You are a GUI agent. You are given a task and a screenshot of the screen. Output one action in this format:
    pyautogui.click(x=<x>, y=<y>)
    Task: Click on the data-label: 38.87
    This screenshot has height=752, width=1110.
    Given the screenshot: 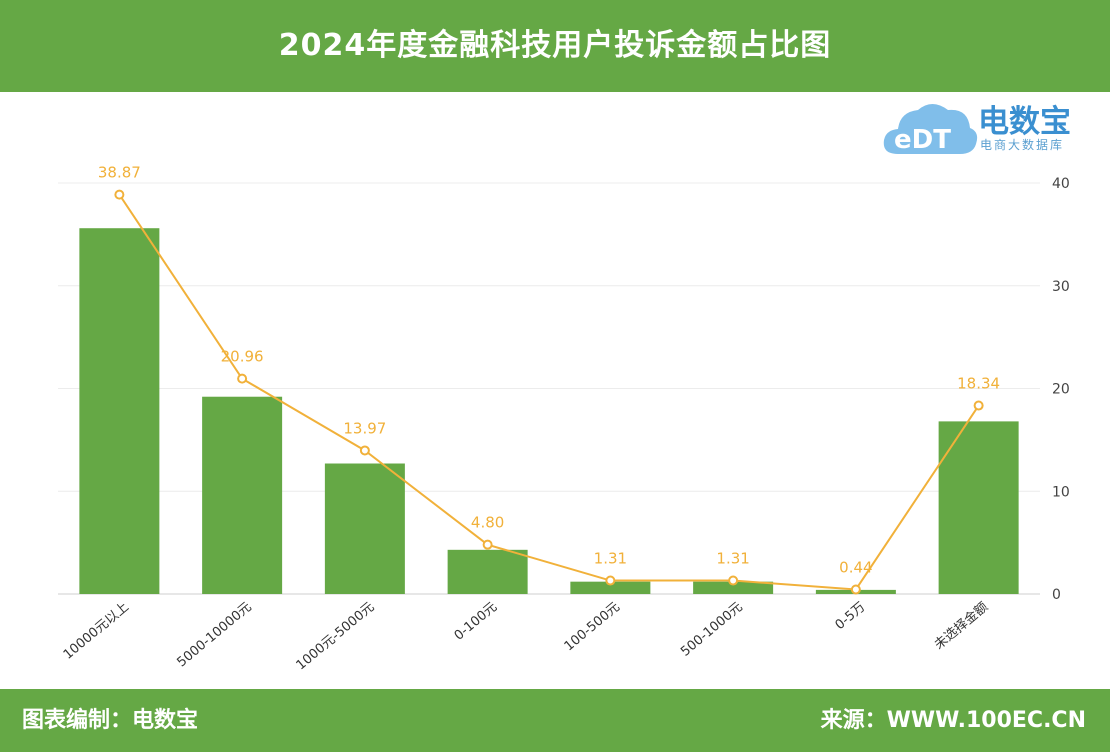 What is the action you would take?
    pyautogui.click(x=119, y=173)
    